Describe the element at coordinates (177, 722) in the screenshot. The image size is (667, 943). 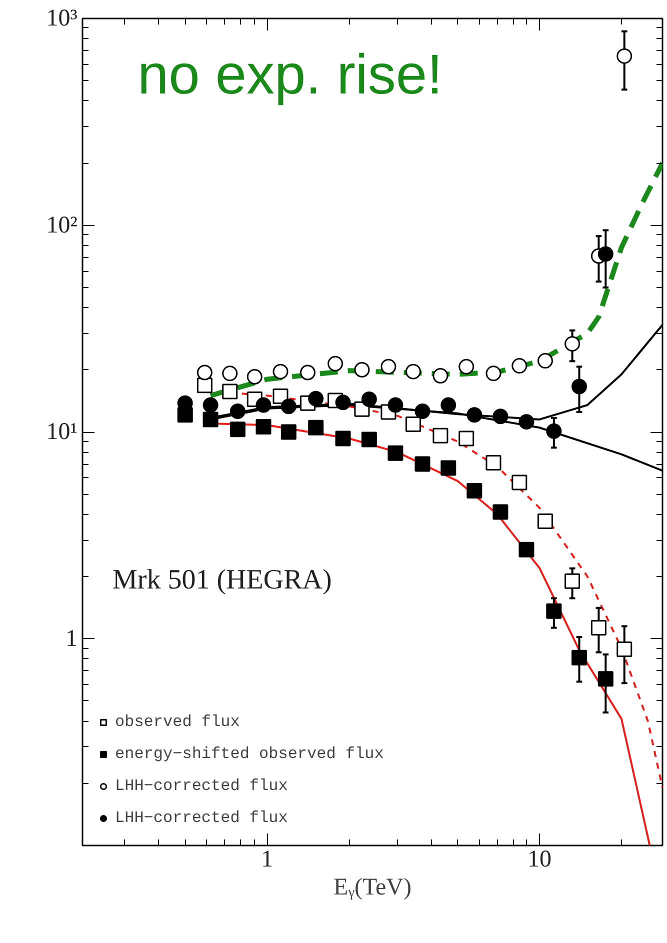
I see `legend-label: observed flux` at that location.